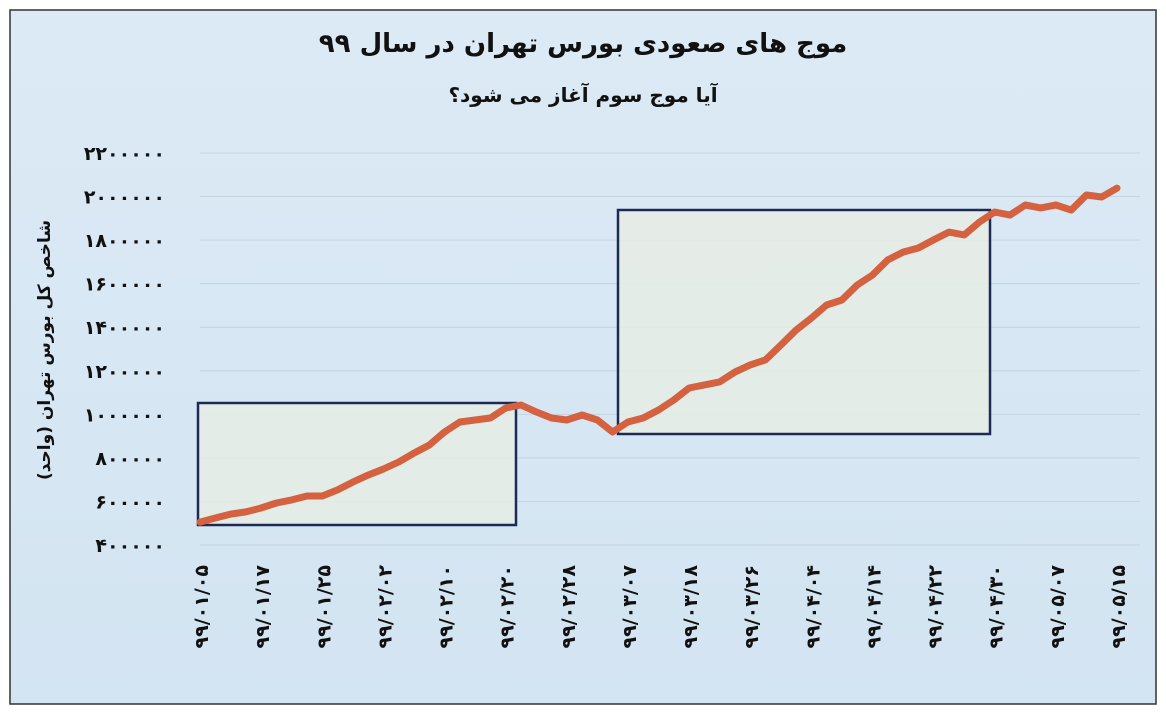 This screenshot has height=717, width=1166. I want to click on x-tick-label: ۹۹/۰۲/۰۲, so click(385, 607).